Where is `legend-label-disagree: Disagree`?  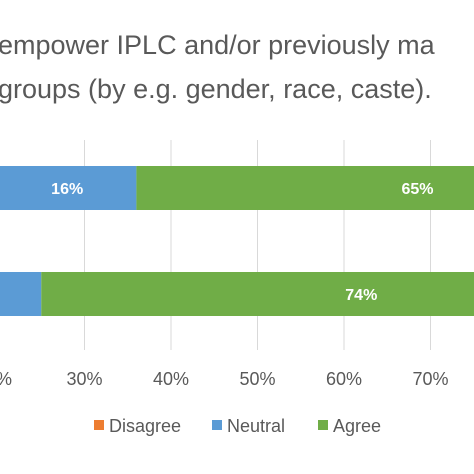
legend-label-disagree: Disagree is located at coordinates (145, 426).